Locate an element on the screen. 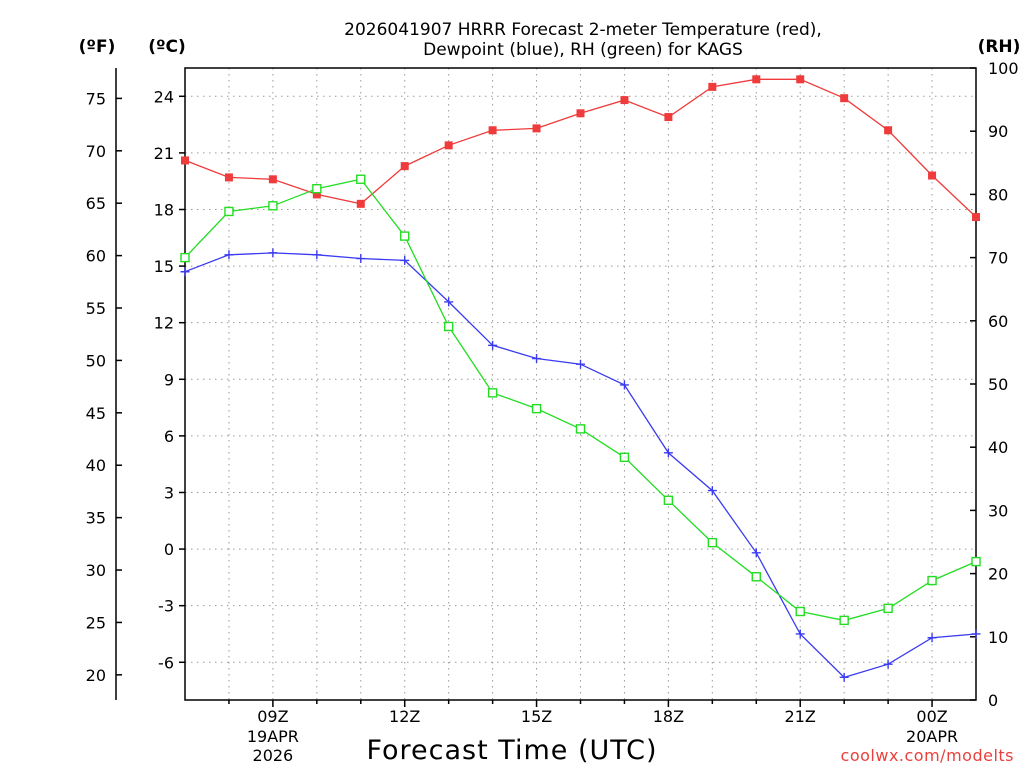 The width and height of the screenshot is (1024, 768). fahrenheit-tick-label: 50 is located at coordinates (96, 360).